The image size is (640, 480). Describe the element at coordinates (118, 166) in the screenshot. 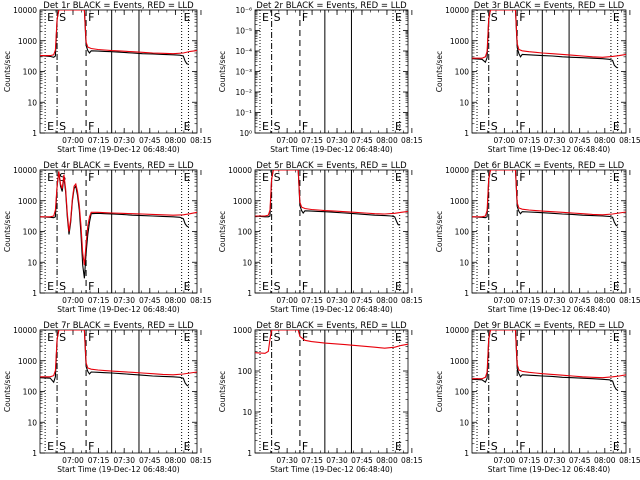

I see `panel-title: Det 4r BLACK = Events, RED = LLD` at that location.